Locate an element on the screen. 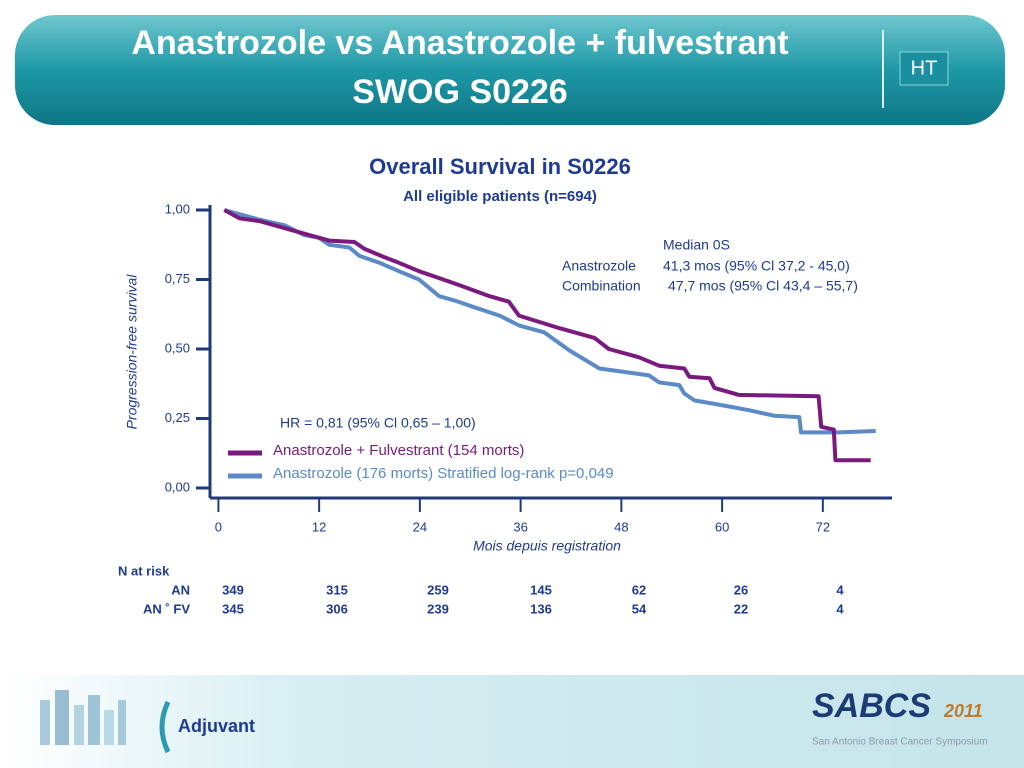 The image size is (1024, 768). logo-subtitle: San Antonio Breast Cancer Symposium is located at coordinates (900, 742).